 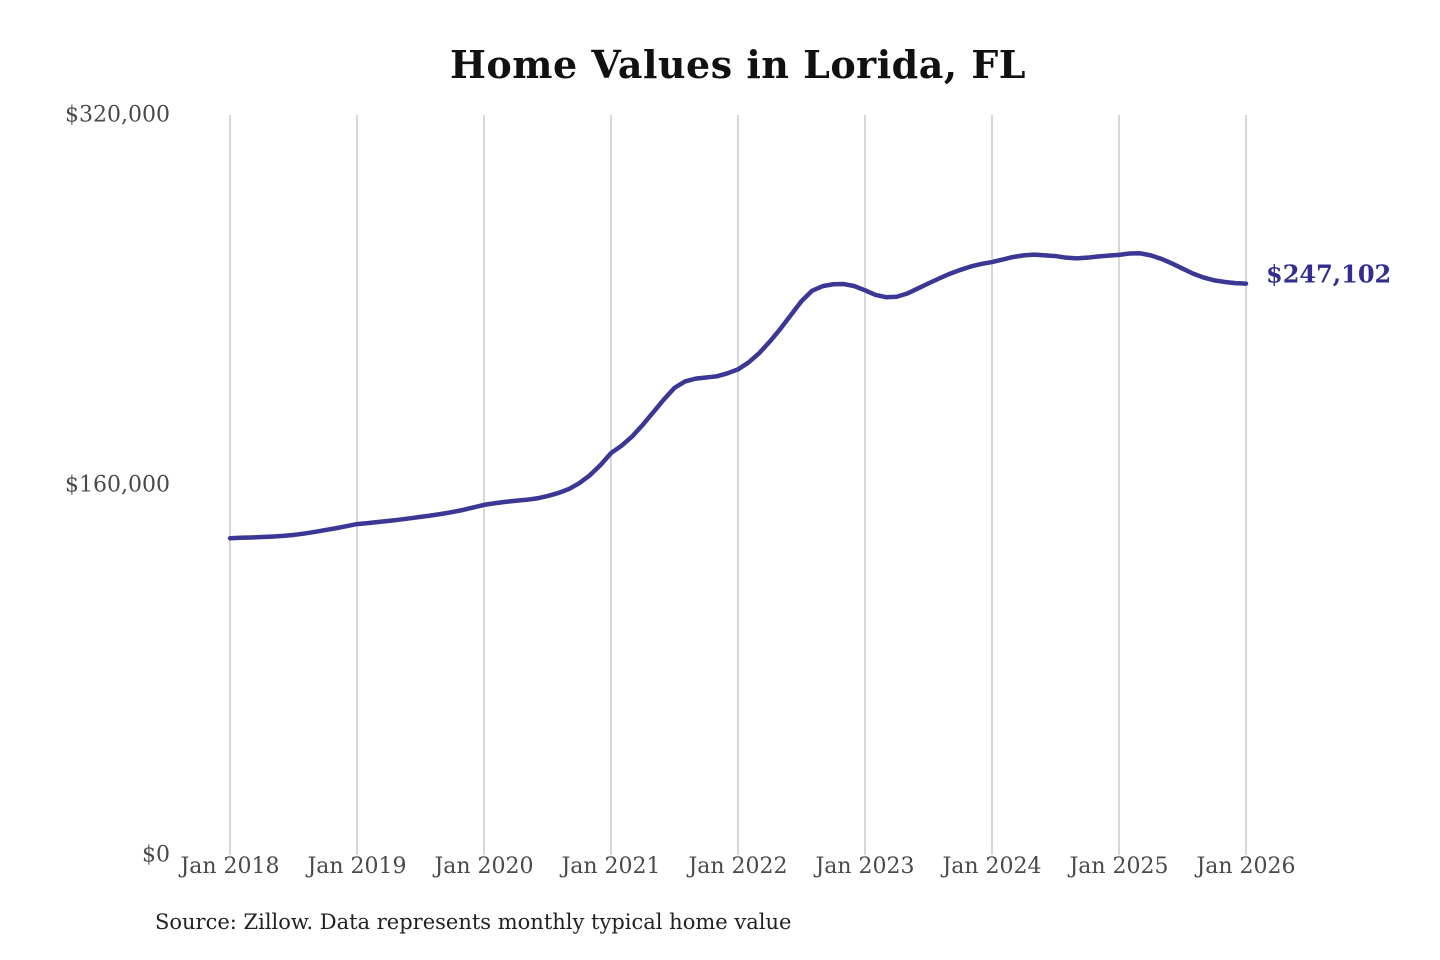 What do you see at coordinates (1329, 274) in the screenshot?
I see `latest-value-label: $247,102` at bounding box center [1329, 274].